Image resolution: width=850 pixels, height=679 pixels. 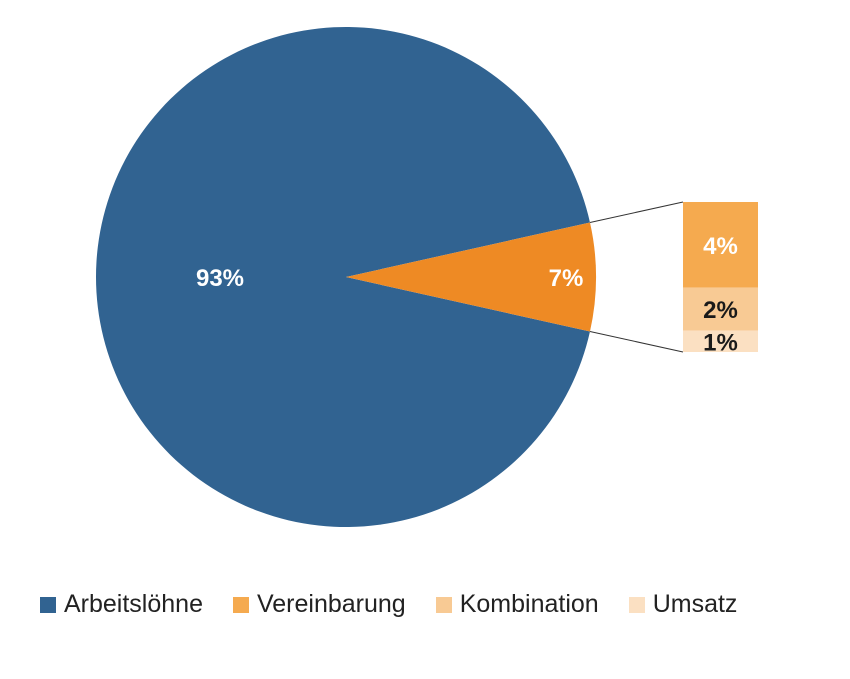 I want to click on legend-item-kombination: Kombination, so click(x=517, y=604).